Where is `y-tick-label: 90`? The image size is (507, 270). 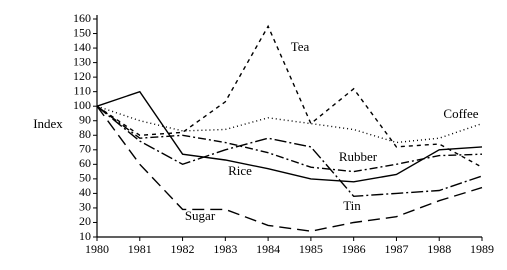
y-tick-label: 90 is located at coordinates (85, 119).